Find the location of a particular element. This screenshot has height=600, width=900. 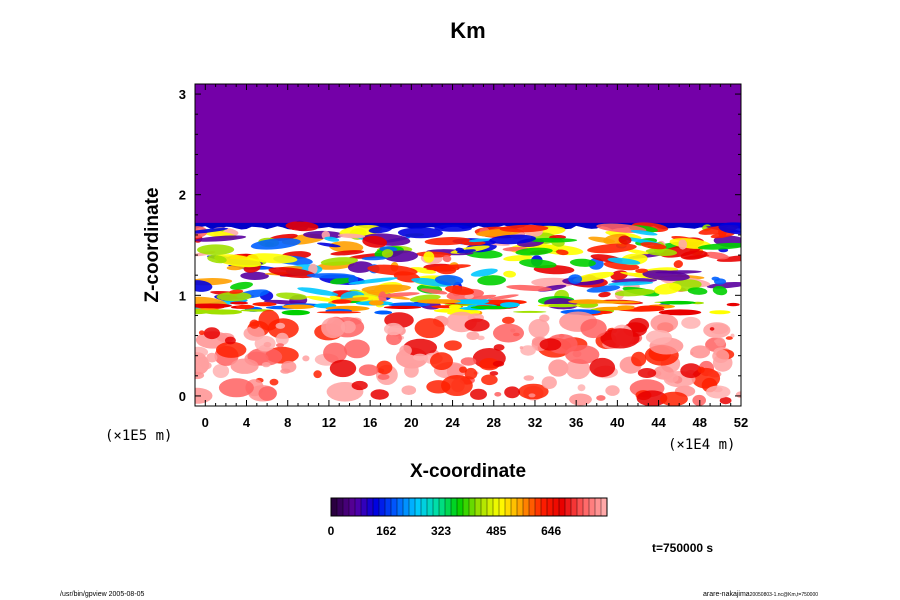

y-axis-label: Z-coordinate is located at coordinates (152, 244).